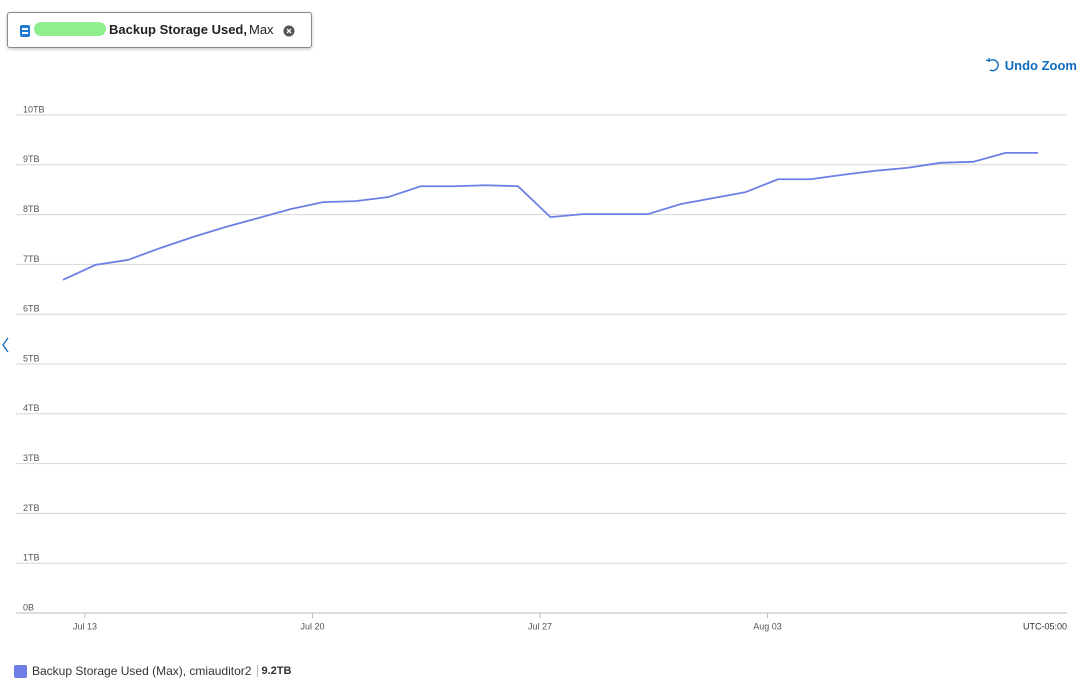 The image size is (1081, 694). What do you see at coordinates (261, 29) in the screenshot?
I see `aggregation: Max` at bounding box center [261, 29].